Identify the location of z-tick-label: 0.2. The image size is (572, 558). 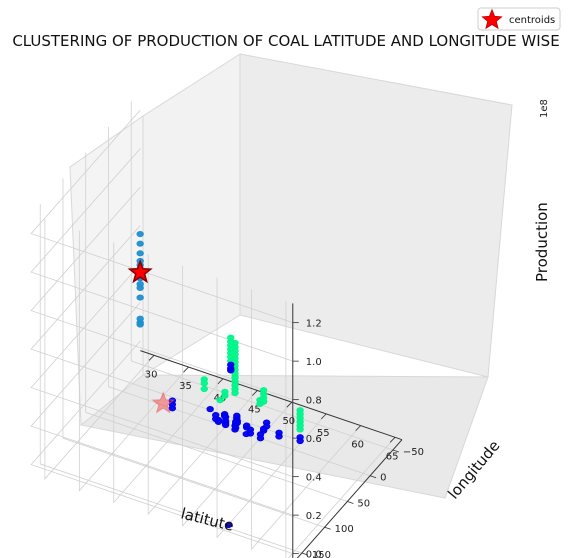
(314, 516).